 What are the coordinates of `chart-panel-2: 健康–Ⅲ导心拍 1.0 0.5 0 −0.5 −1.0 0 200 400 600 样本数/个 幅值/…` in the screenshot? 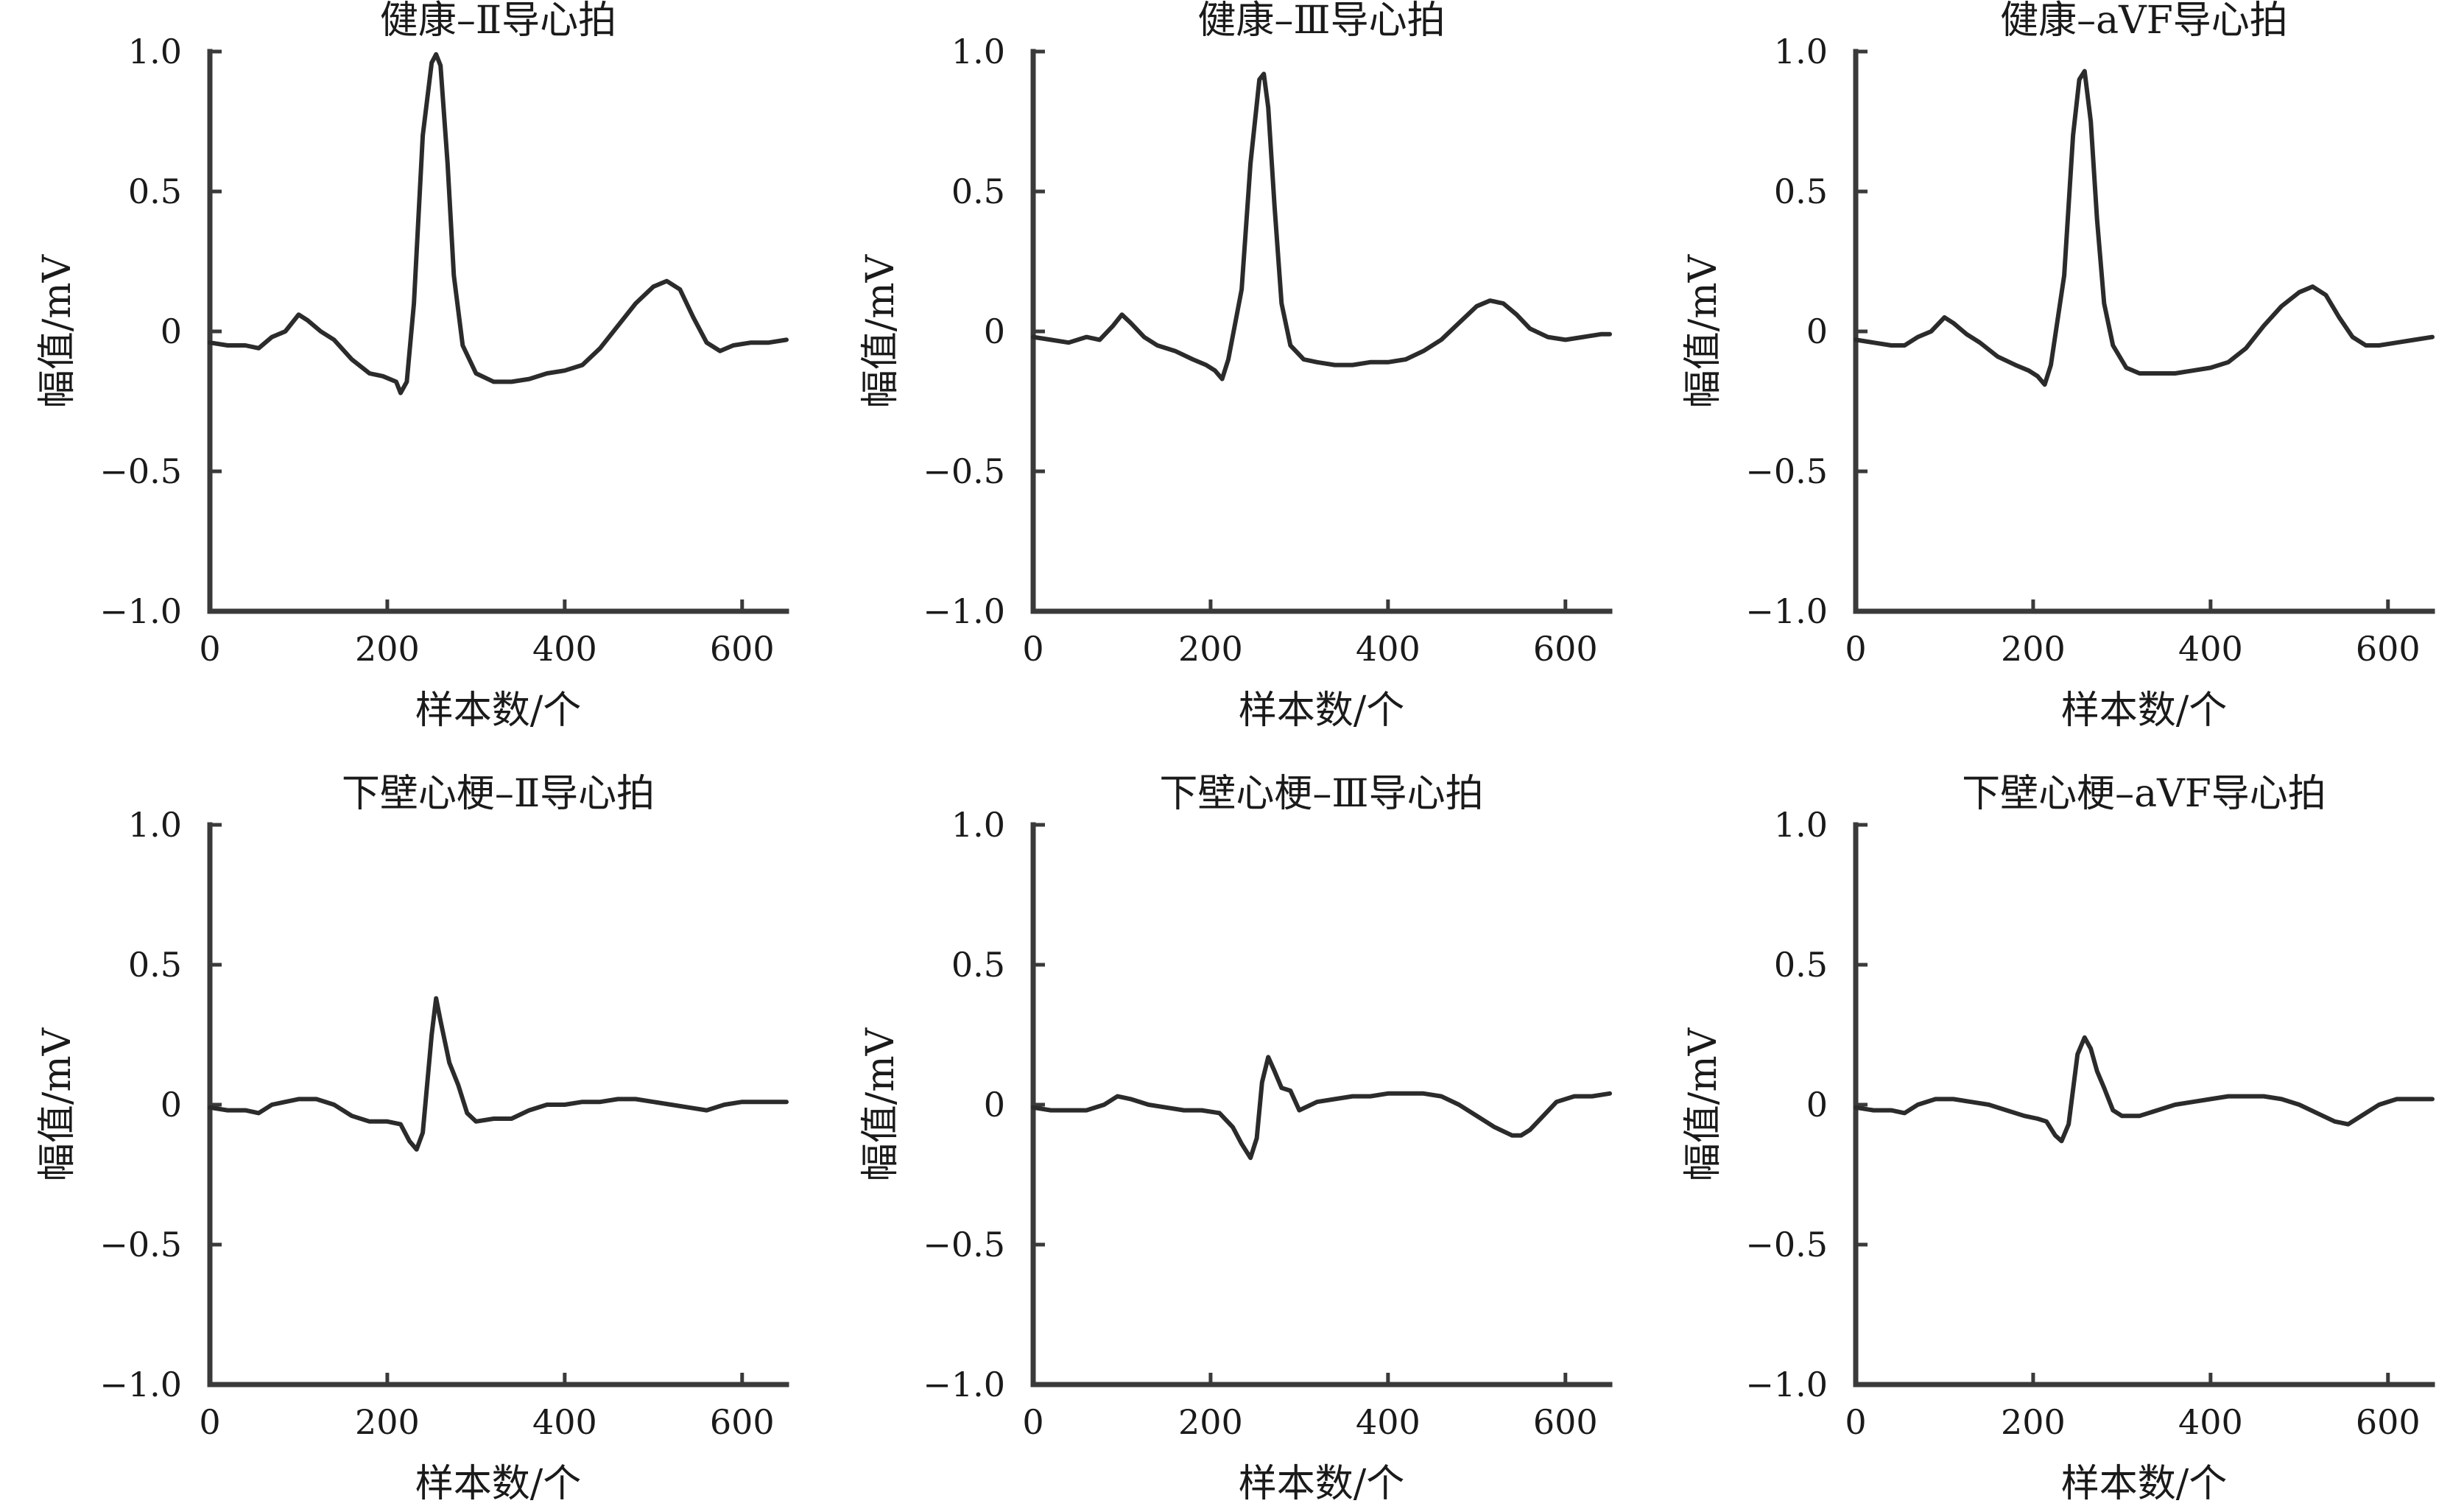 It's located at (1236, 366).